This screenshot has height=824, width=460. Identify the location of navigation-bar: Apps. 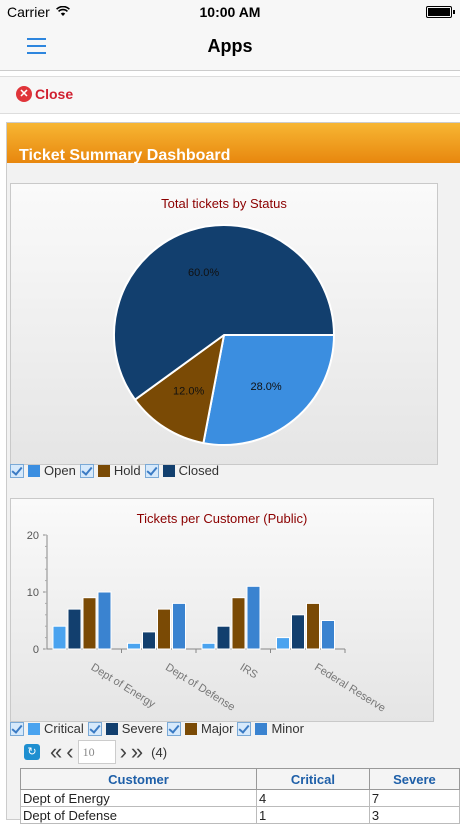
(230, 47).